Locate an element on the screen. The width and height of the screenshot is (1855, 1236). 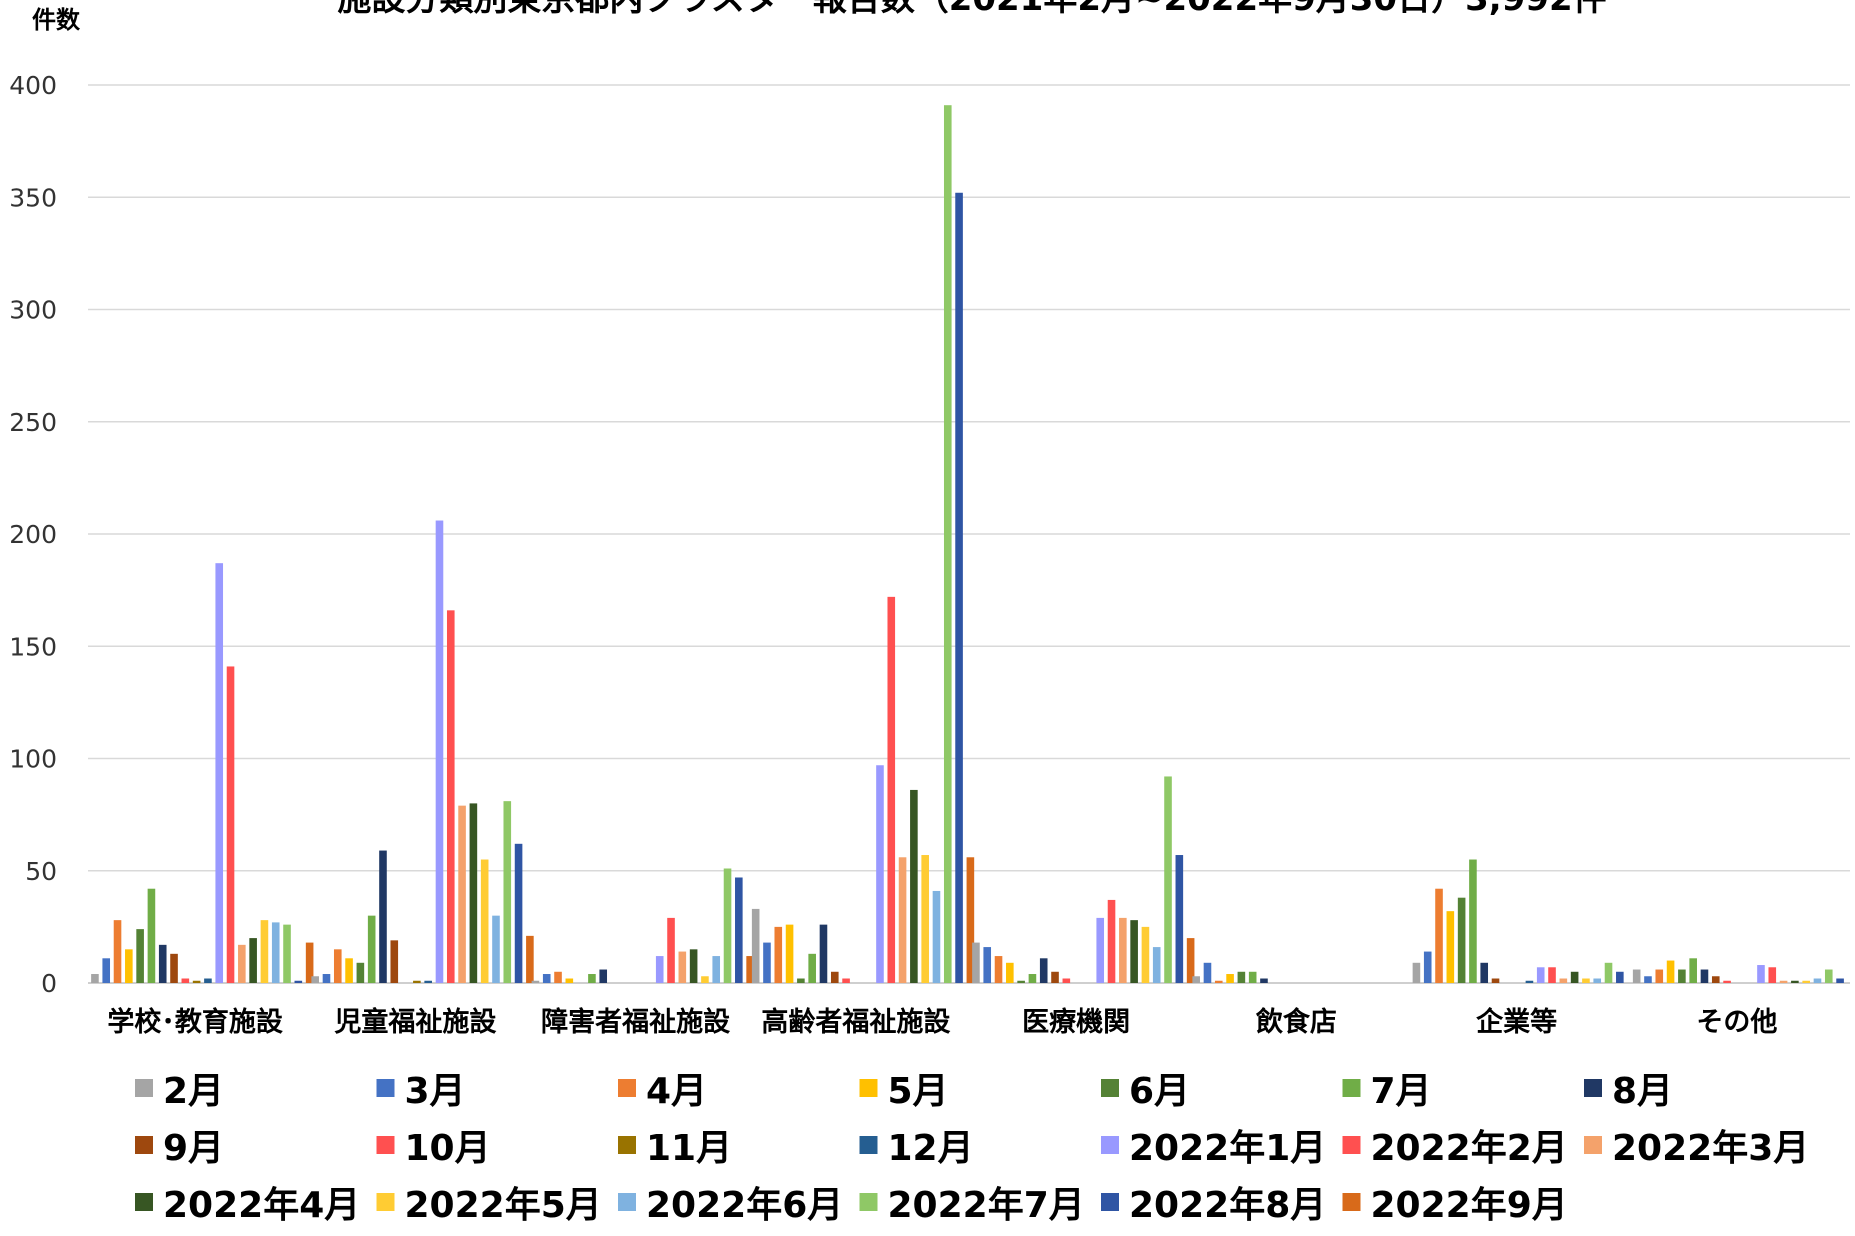
legend-label: 2022年5月 is located at coordinates (503, 1205).